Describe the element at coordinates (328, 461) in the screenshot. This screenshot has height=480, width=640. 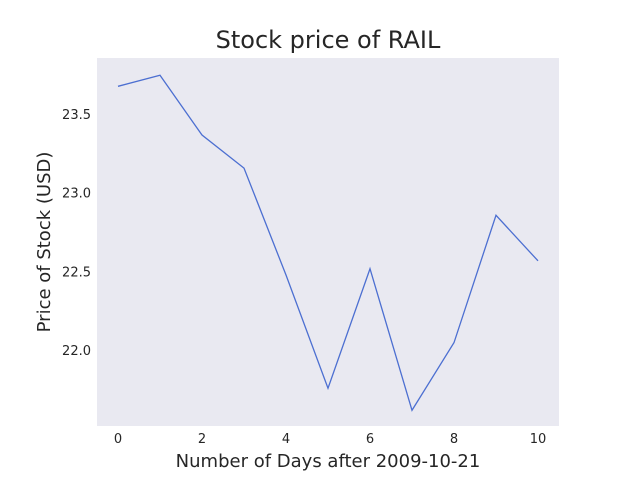
I see `x-axis-label: Number of Days after 2009-10-21` at that location.